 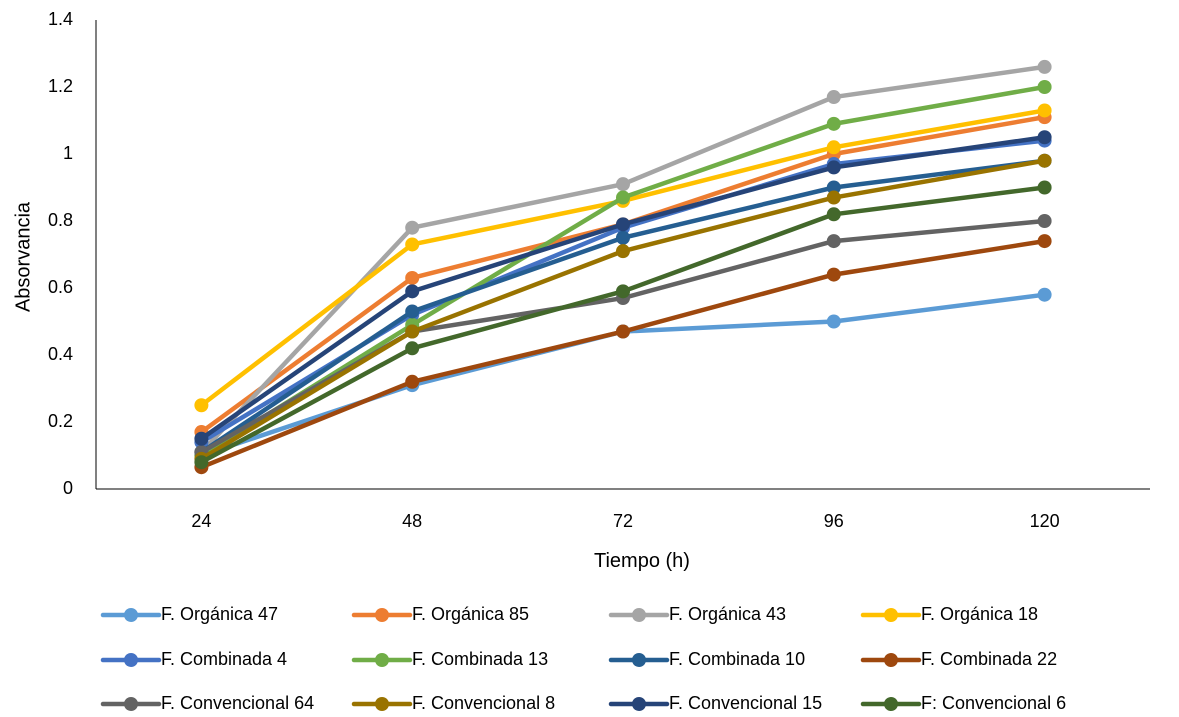 I want to click on y-tick-label: 0, so click(x=68, y=488).